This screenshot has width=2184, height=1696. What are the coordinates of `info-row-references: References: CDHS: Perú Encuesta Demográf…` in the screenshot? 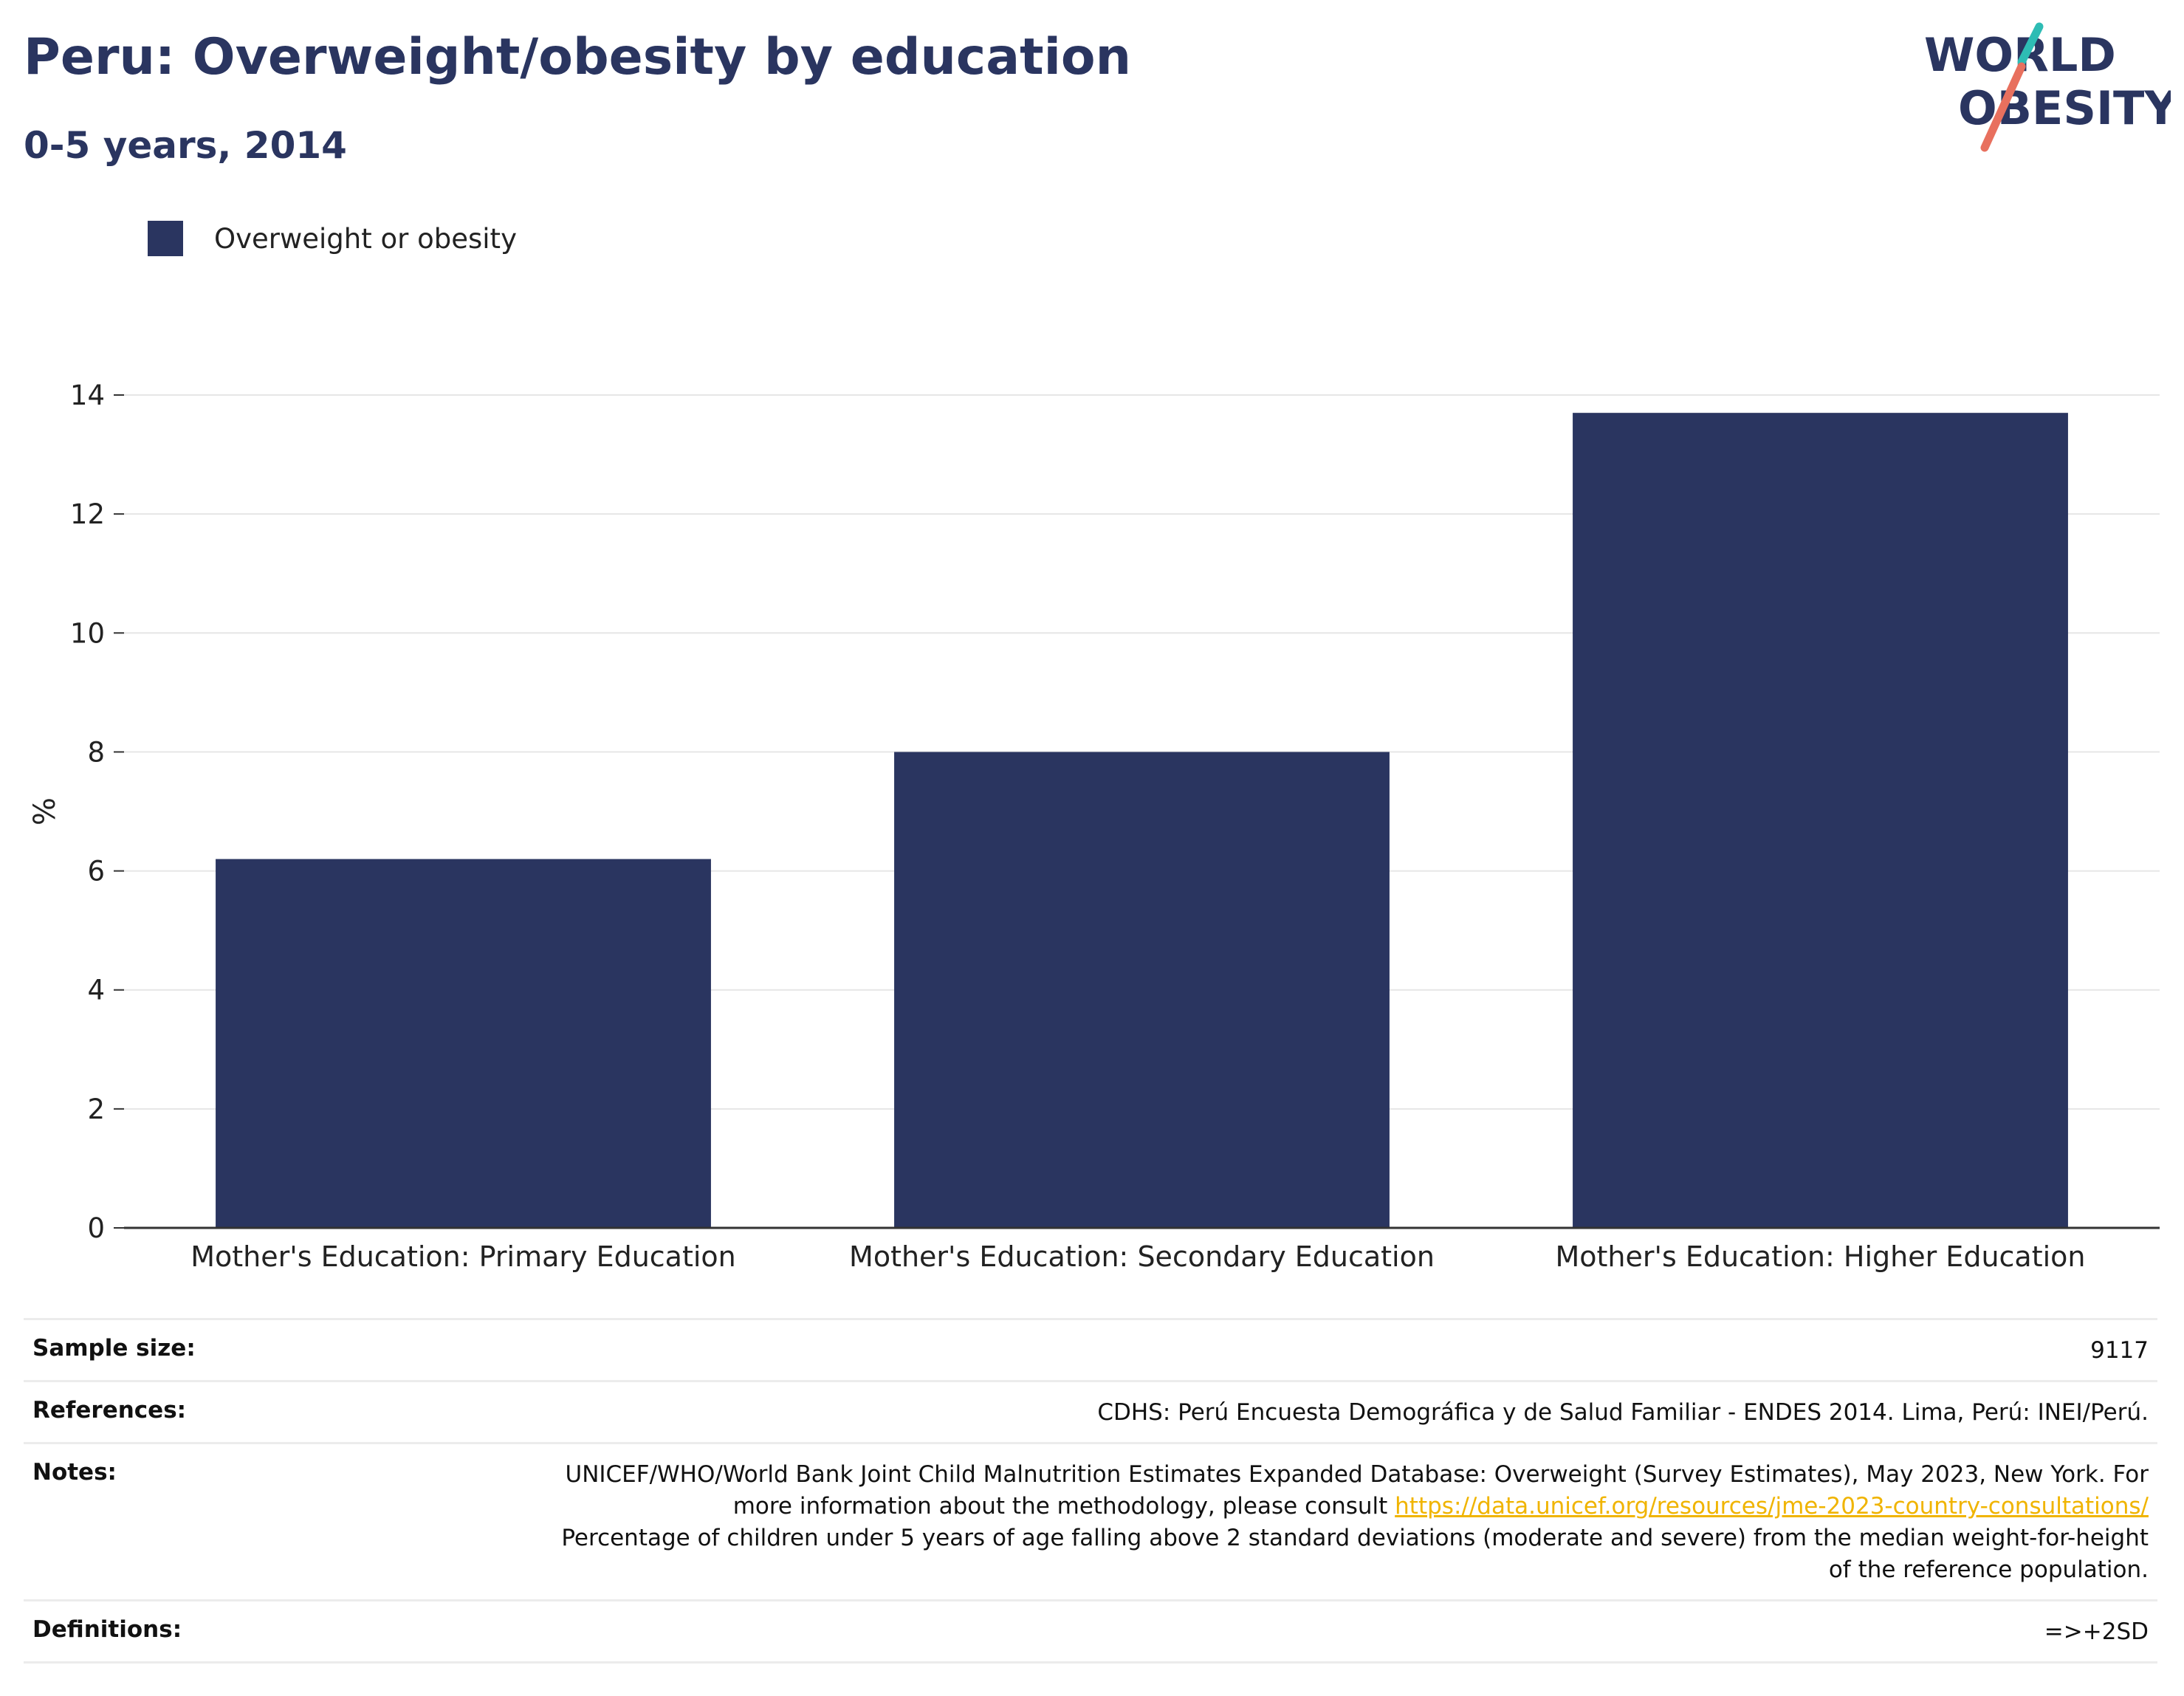 It's located at (1090, 1411).